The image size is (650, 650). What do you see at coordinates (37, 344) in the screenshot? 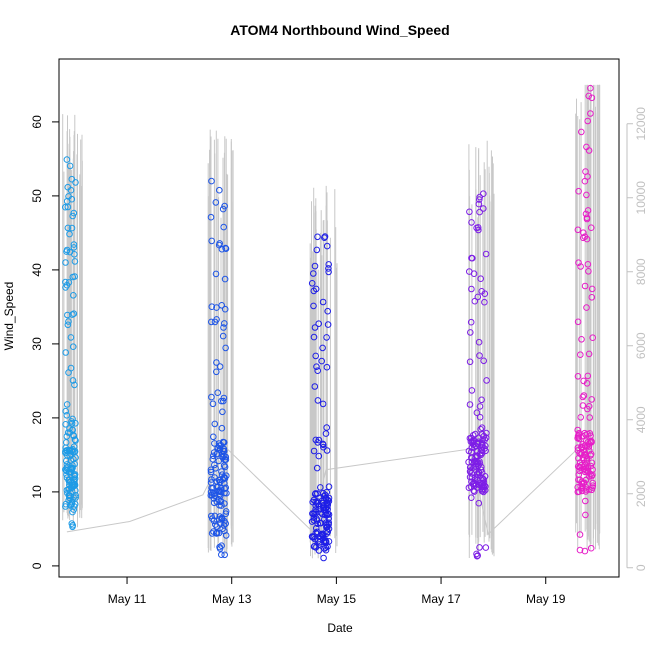
I see `y-tick-label: 30` at bounding box center [37, 344].